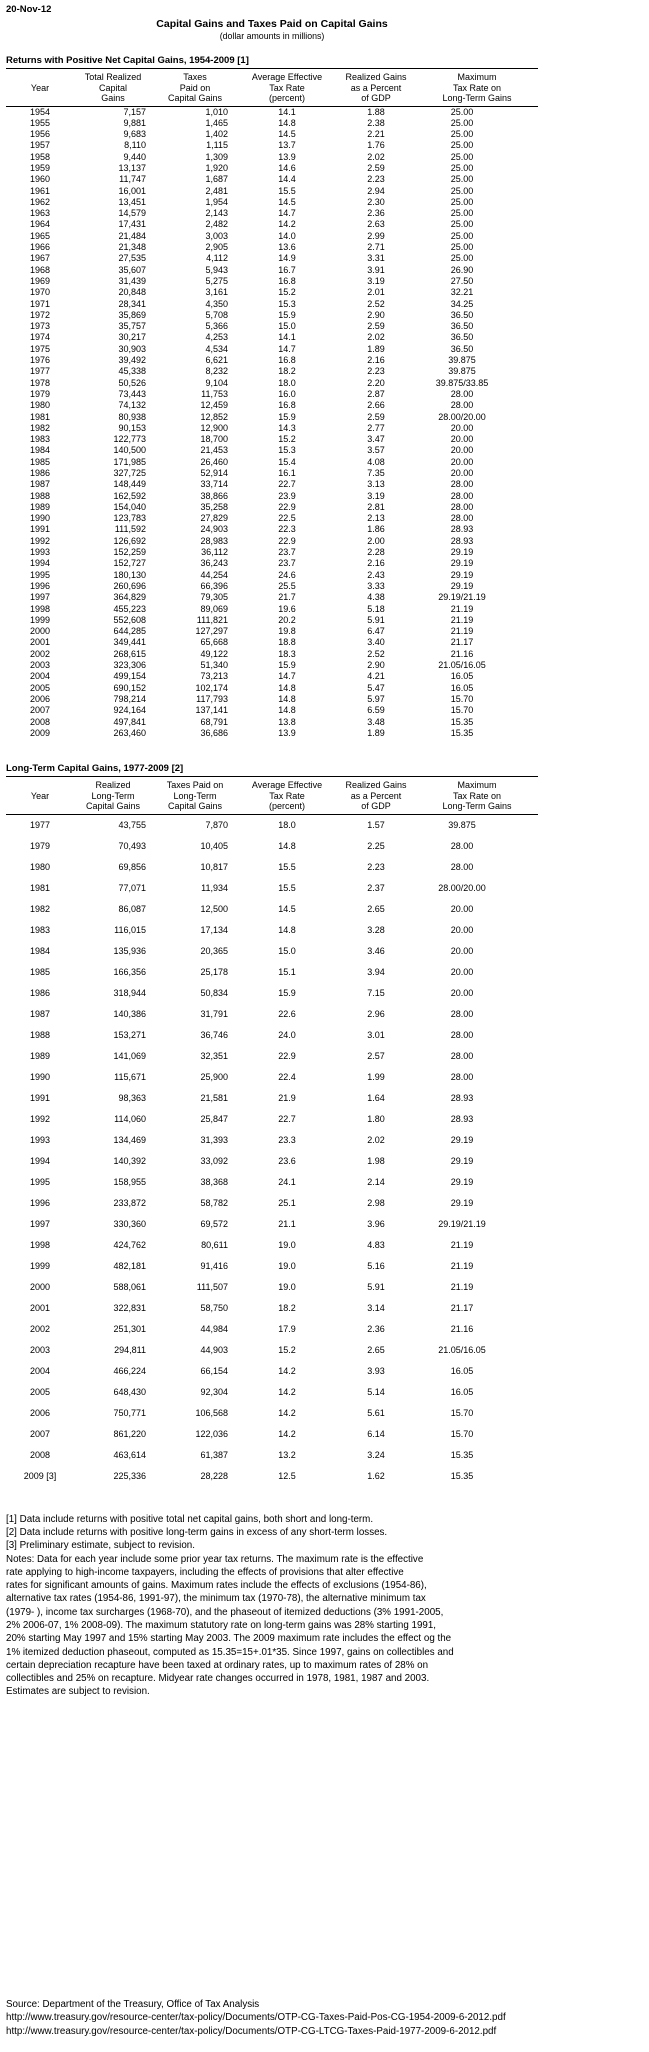 The height and width of the screenshot is (2052, 649). Describe the element at coordinates (376, 314) in the screenshot. I see `cell: 2.90` at that location.